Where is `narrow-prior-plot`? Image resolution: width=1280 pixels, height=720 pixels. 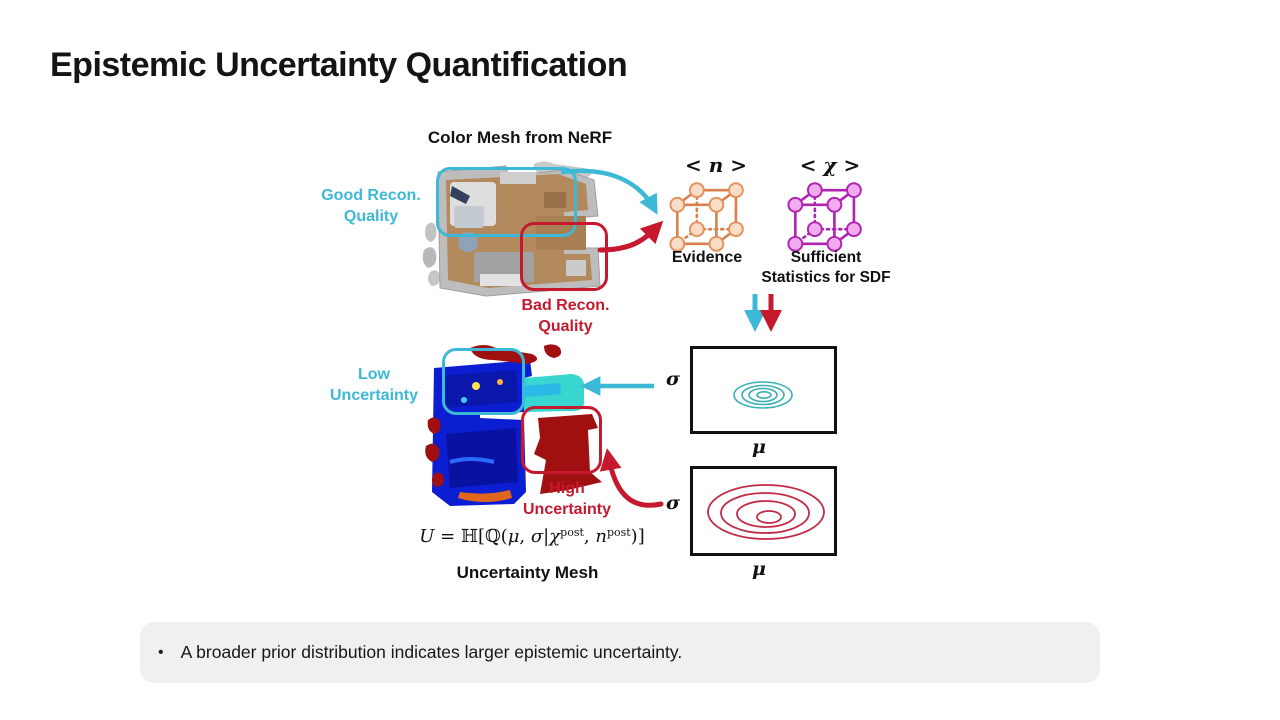 narrow-prior-plot is located at coordinates (763, 390).